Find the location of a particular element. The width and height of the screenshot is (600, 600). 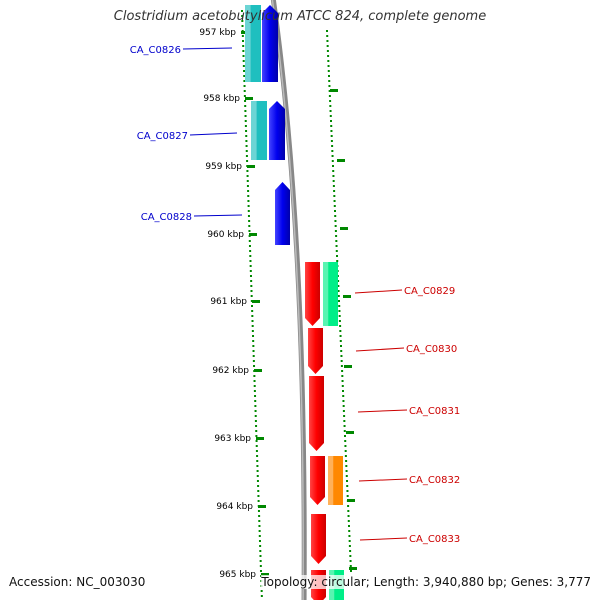

gene-label: CA_C0827 is located at coordinates (162, 136).